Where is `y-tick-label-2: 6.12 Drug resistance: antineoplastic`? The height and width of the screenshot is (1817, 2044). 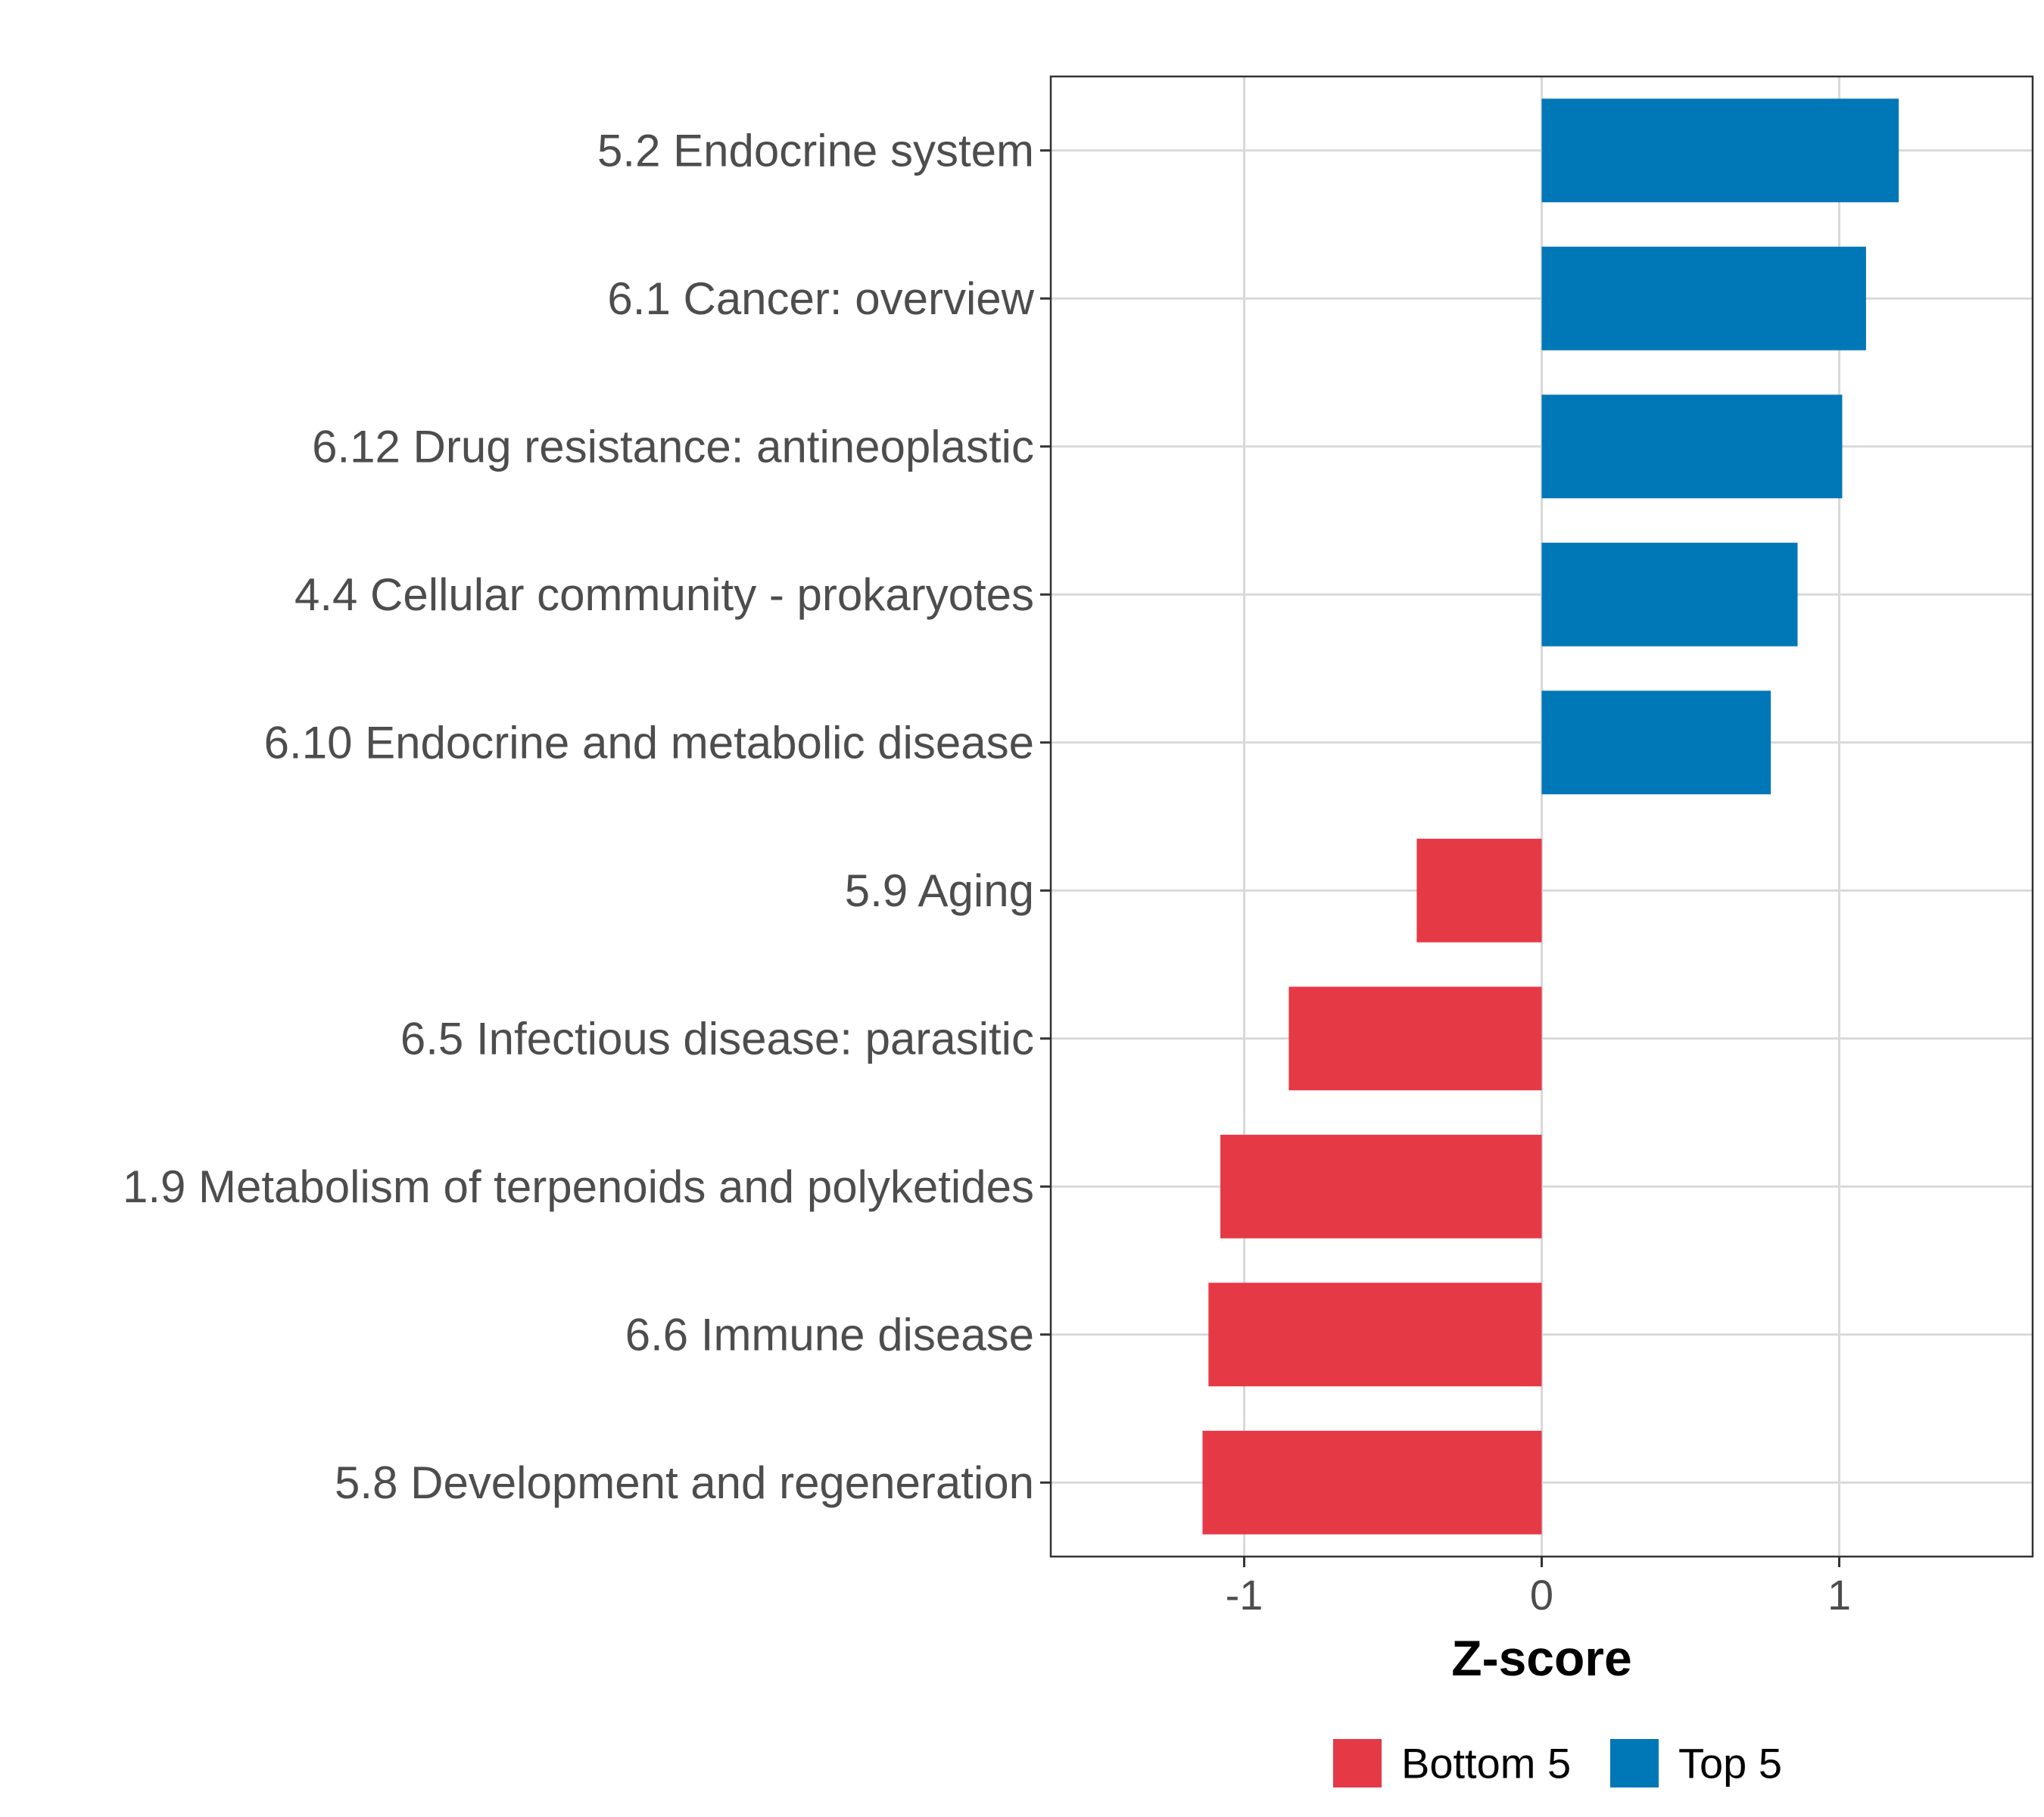 y-tick-label-2: 6.12 Drug resistance: antineoplastic is located at coordinates (673, 446).